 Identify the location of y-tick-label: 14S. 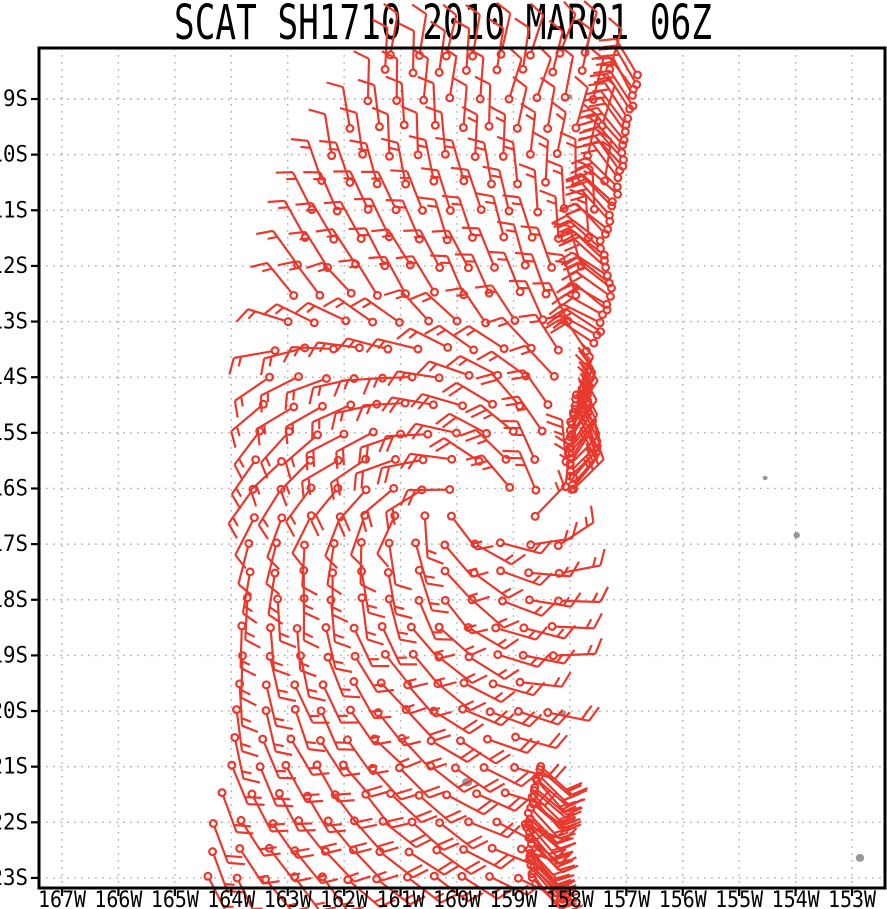
(14, 377).